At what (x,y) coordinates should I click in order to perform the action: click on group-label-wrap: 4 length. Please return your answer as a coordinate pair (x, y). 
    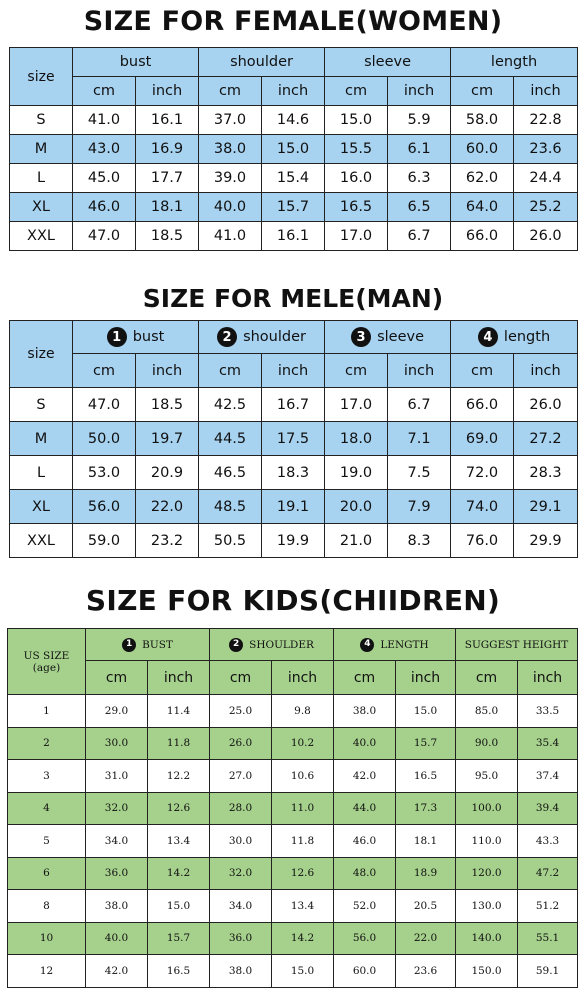
    Looking at the image, I should click on (513, 337).